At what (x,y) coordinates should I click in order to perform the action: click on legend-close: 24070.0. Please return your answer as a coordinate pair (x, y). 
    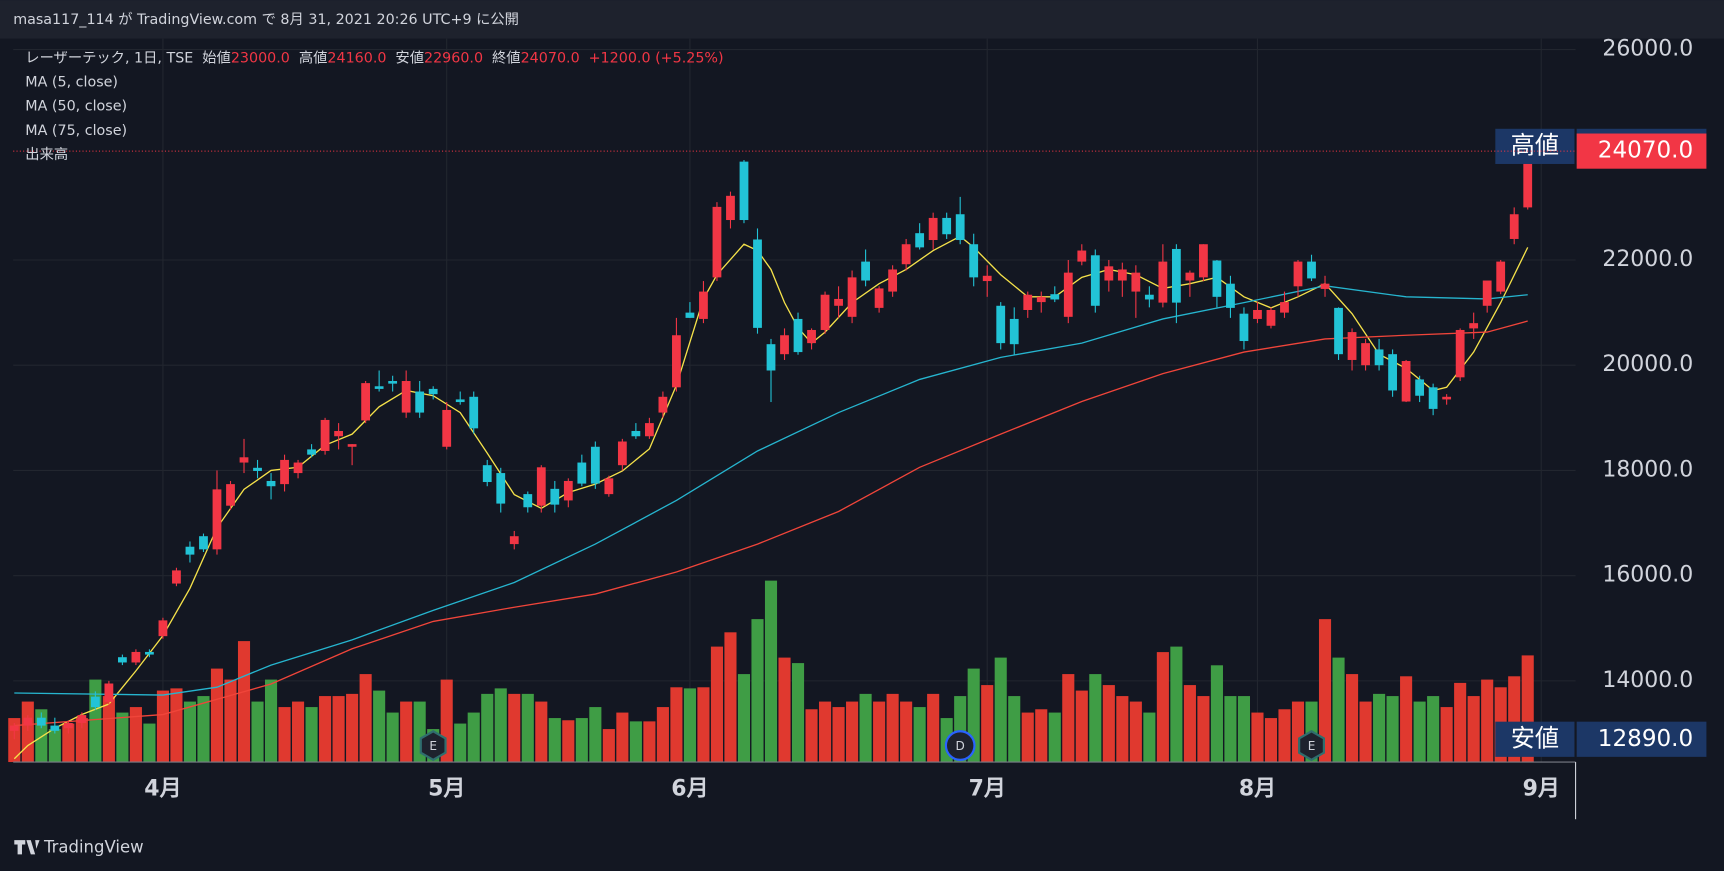
    Looking at the image, I should click on (550, 58).